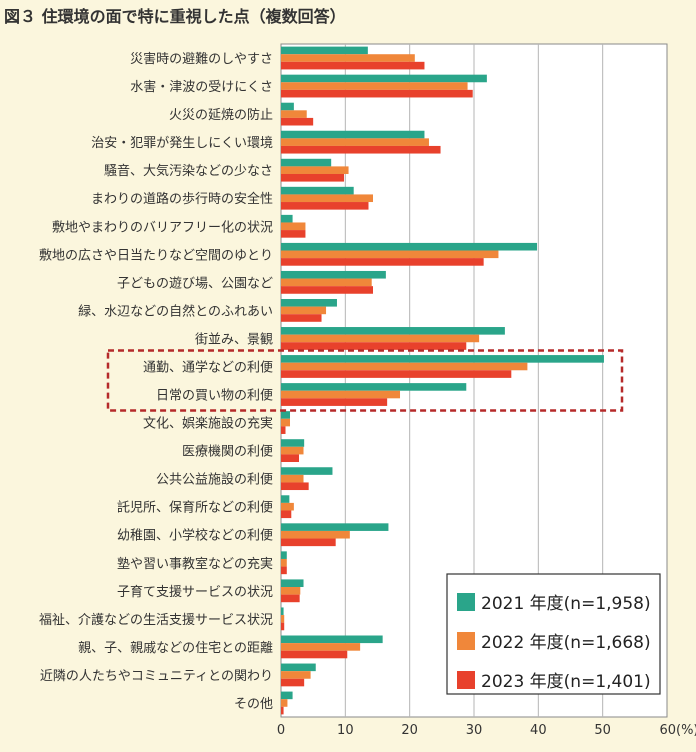  Describe the element at coordinates (195, 564) in the screenshot. I see `category-label: 塾や習い事教室などの充実` at that location.